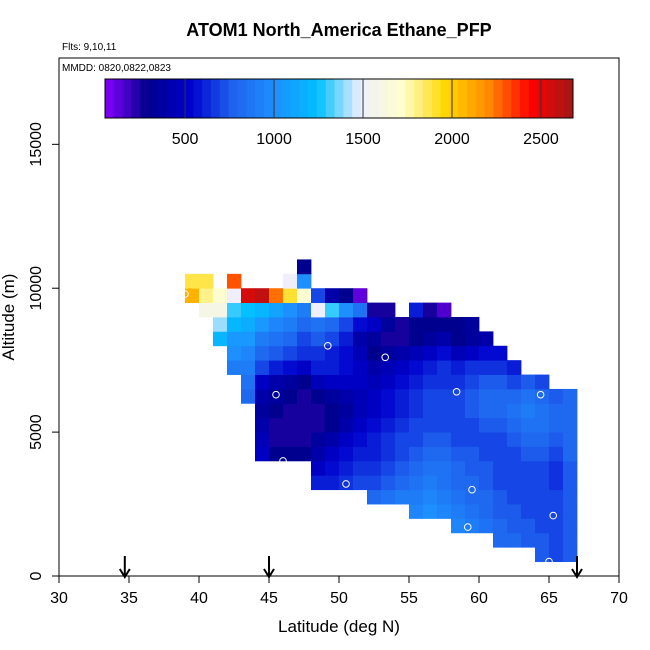 Image resolution: width=650 pixels, height=650 pixels. What do you see at coordinates (9, 317) in the screenshot?
I see `y-axis-label: Altitude (m)` at bounding box center [9, 317].